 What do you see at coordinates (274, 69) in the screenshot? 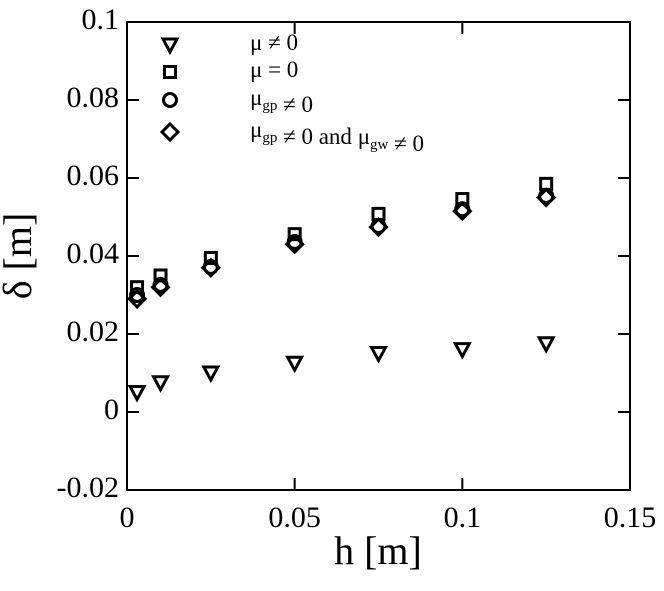
I see `legend-label: μ = 0` at bounding box center [274, 69].